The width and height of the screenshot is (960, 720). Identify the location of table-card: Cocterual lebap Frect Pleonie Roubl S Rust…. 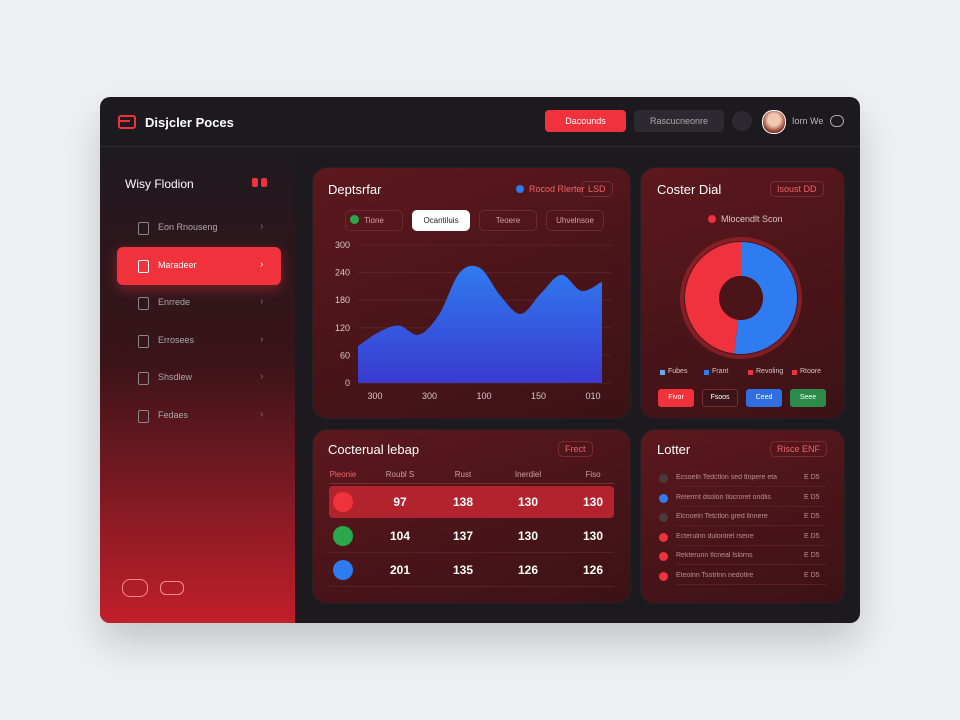
(471, 516).